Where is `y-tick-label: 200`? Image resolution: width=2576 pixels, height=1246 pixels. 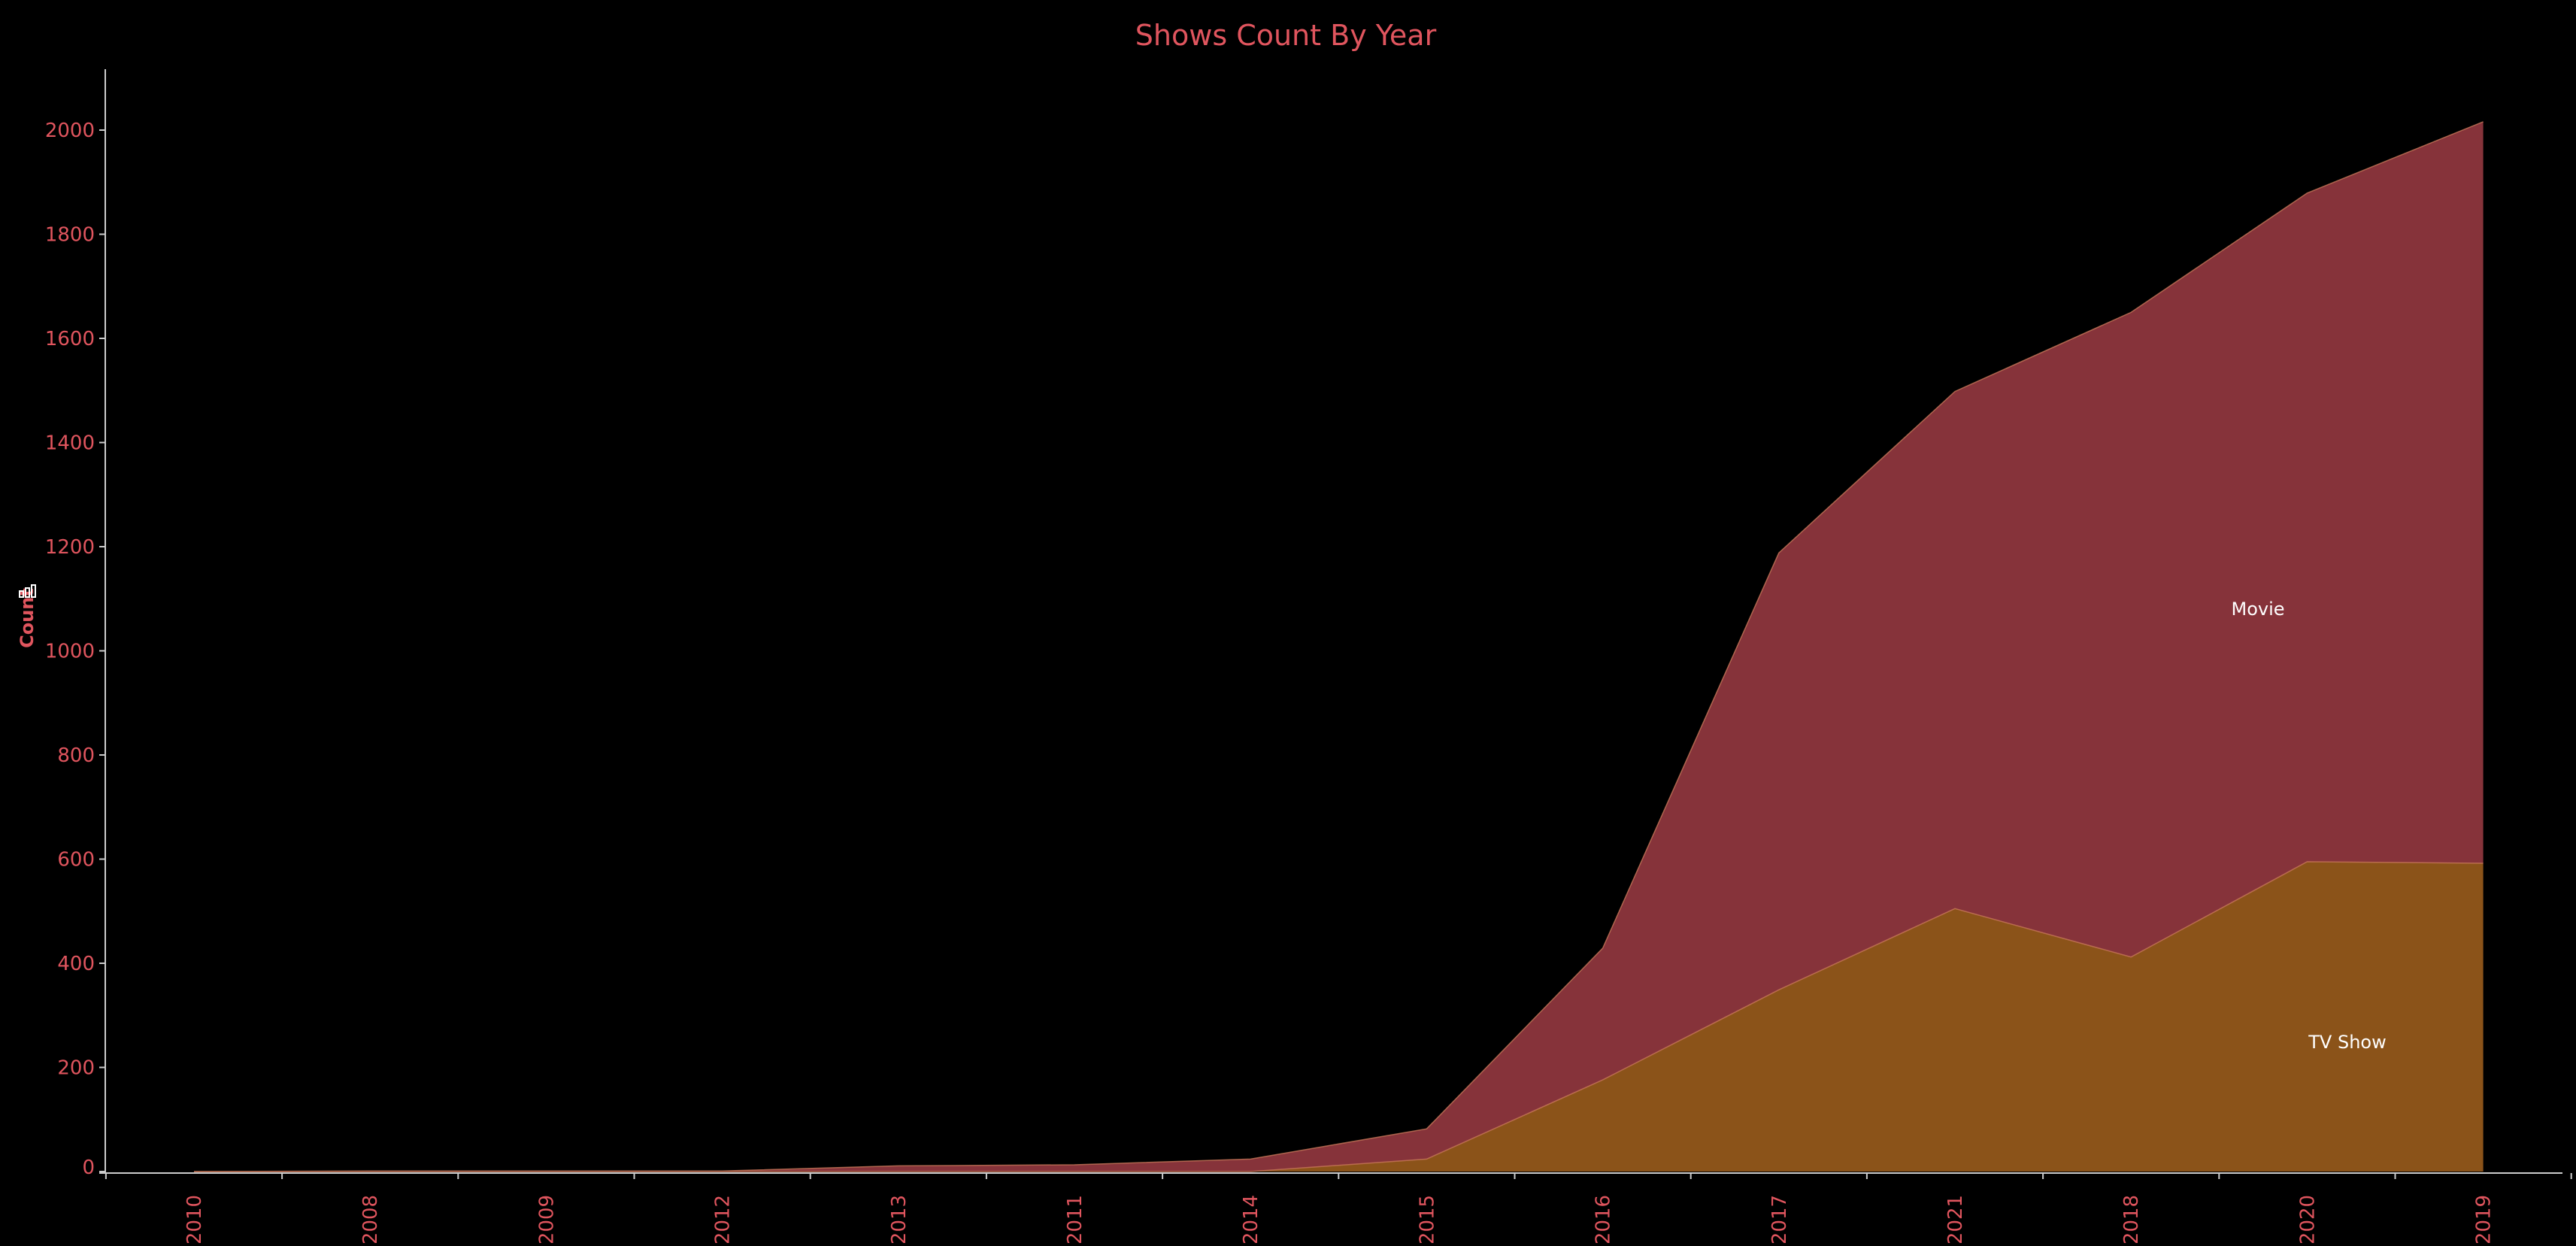 y-tick-label: 200 is located at coordinates (76, 1068).